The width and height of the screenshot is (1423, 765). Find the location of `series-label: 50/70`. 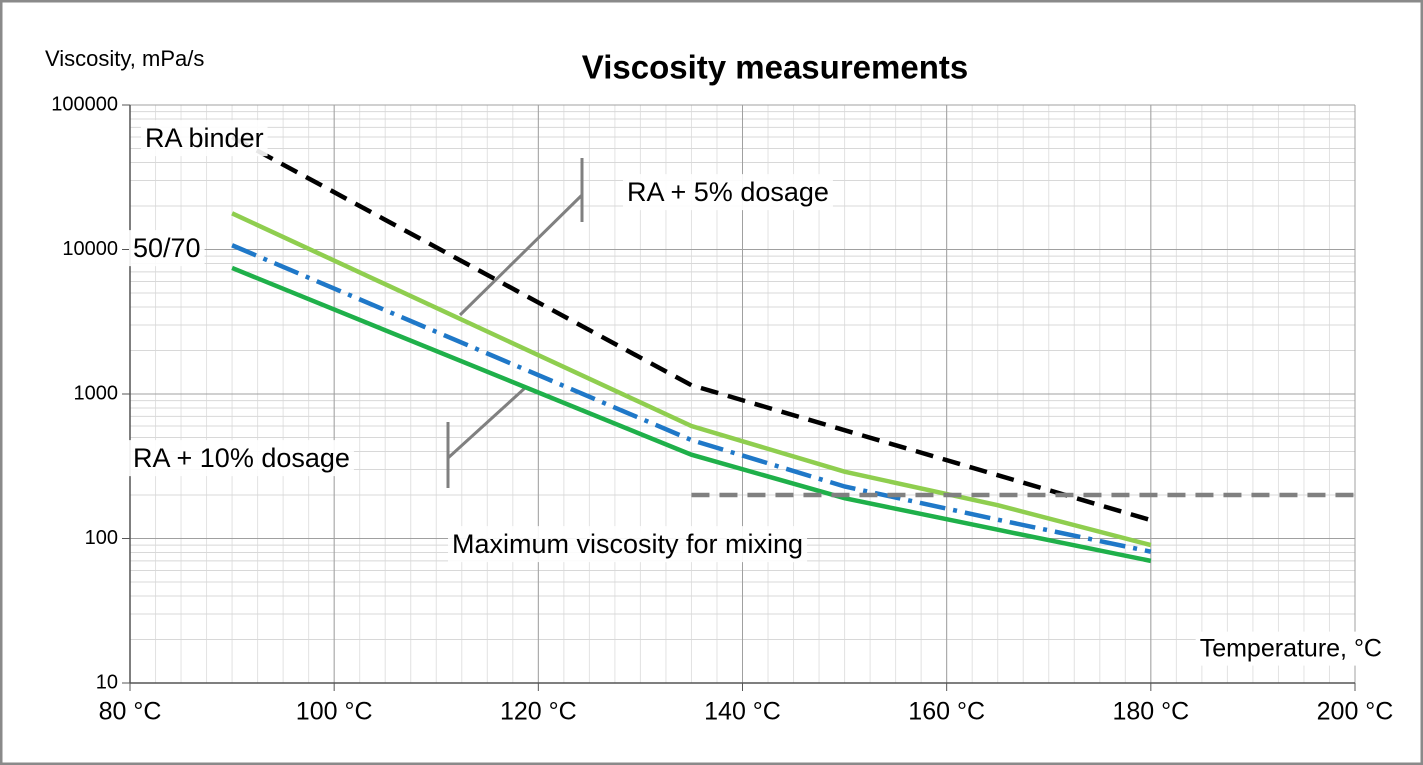

series-label: 50/70 is located at coordinates (167, 248).